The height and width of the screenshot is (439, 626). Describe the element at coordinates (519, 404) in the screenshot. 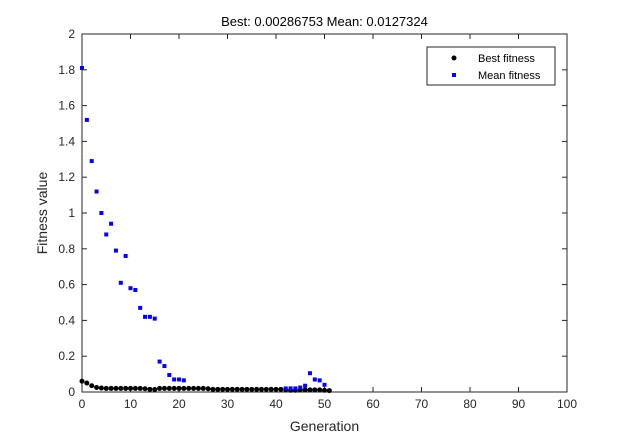

I see `x-tick-label: 90` at that location.